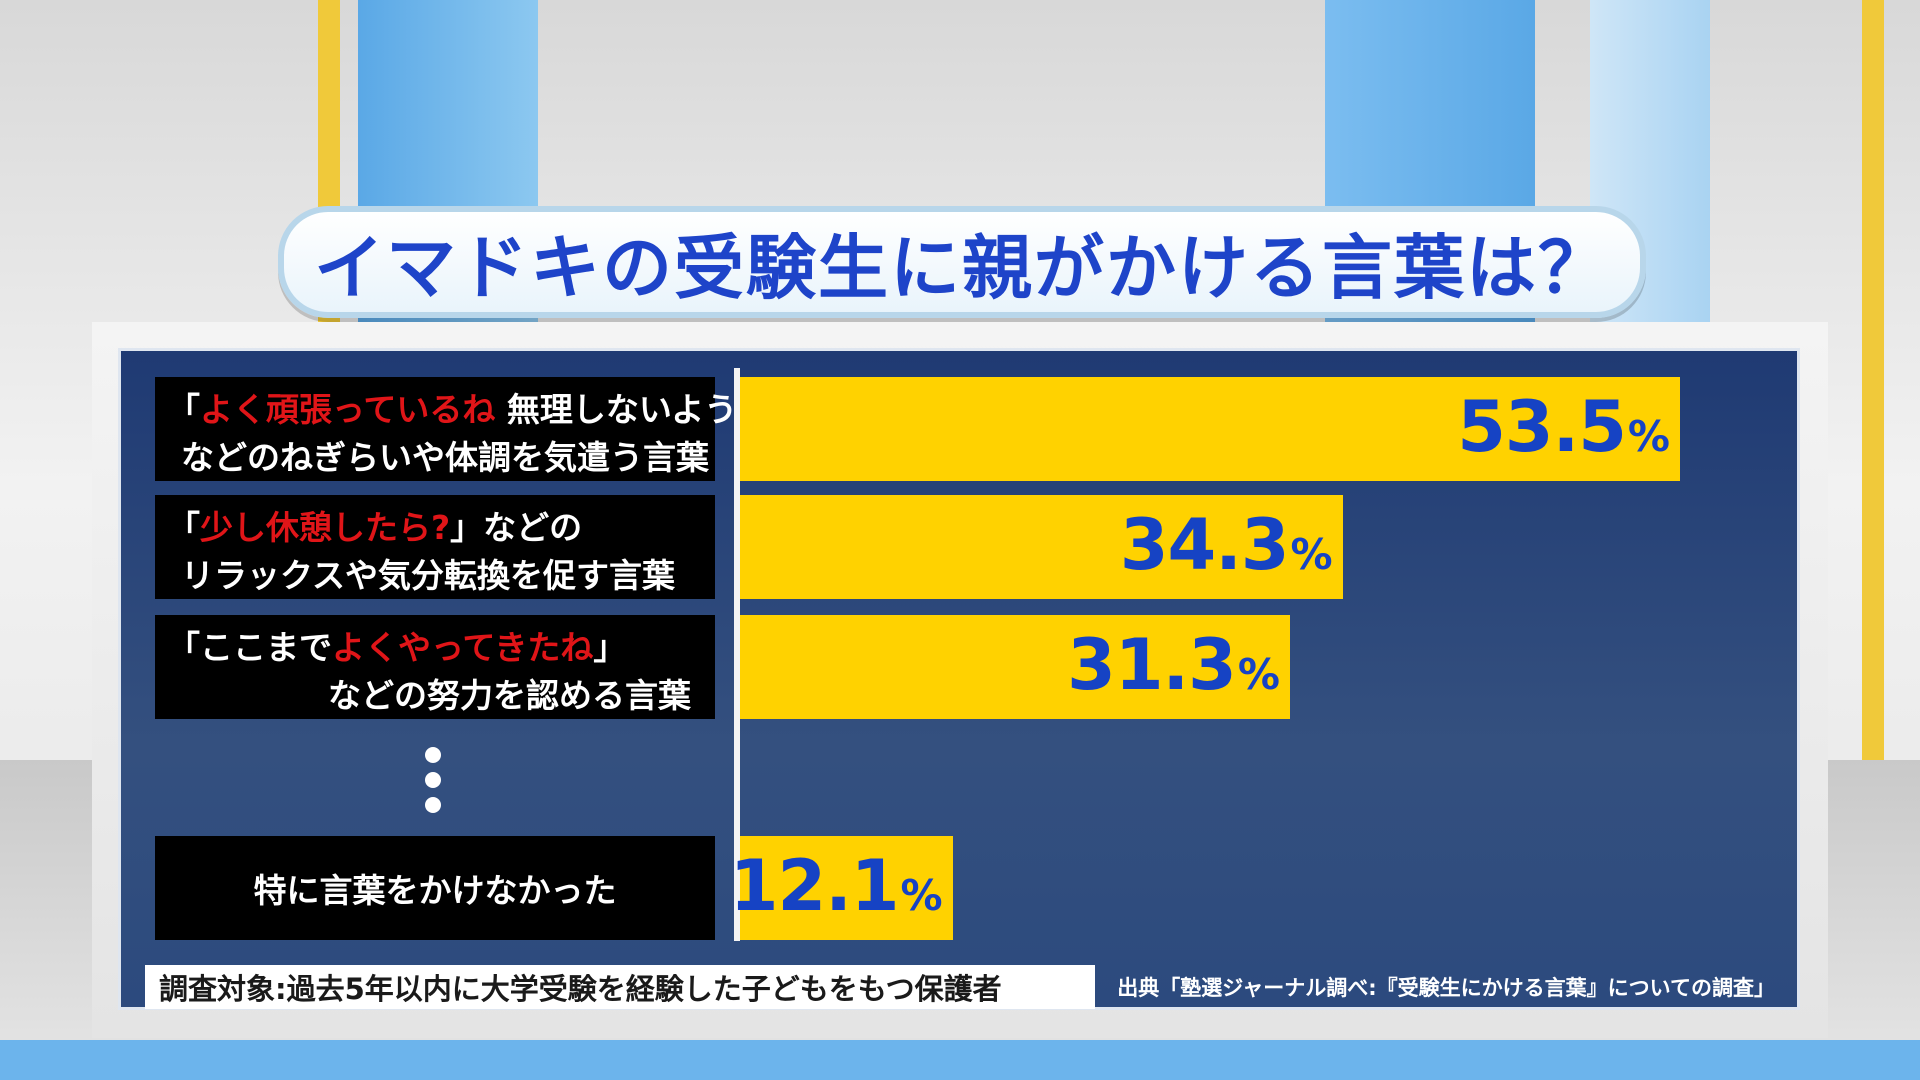  I want to click on chart-title: イマドキの受験生に親がかける言葉は？, so click(962, 267).